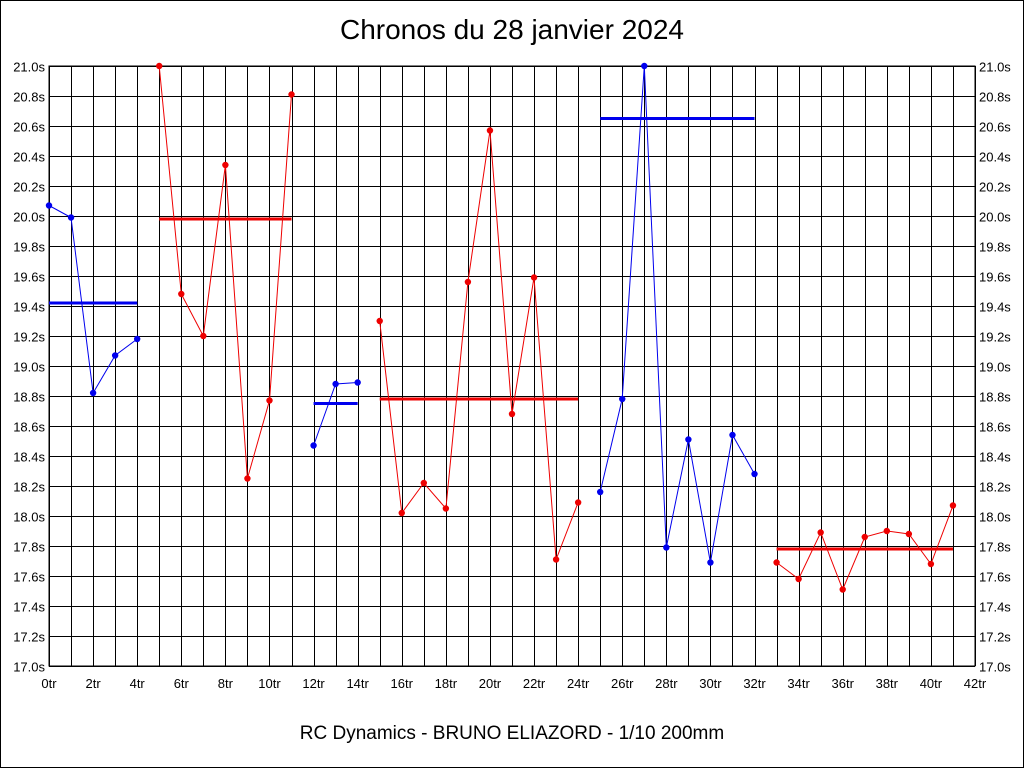 This screenshot has width=1024, height=768. I want to click on y-tick-label-right: 20.4s, so click(995, 157).